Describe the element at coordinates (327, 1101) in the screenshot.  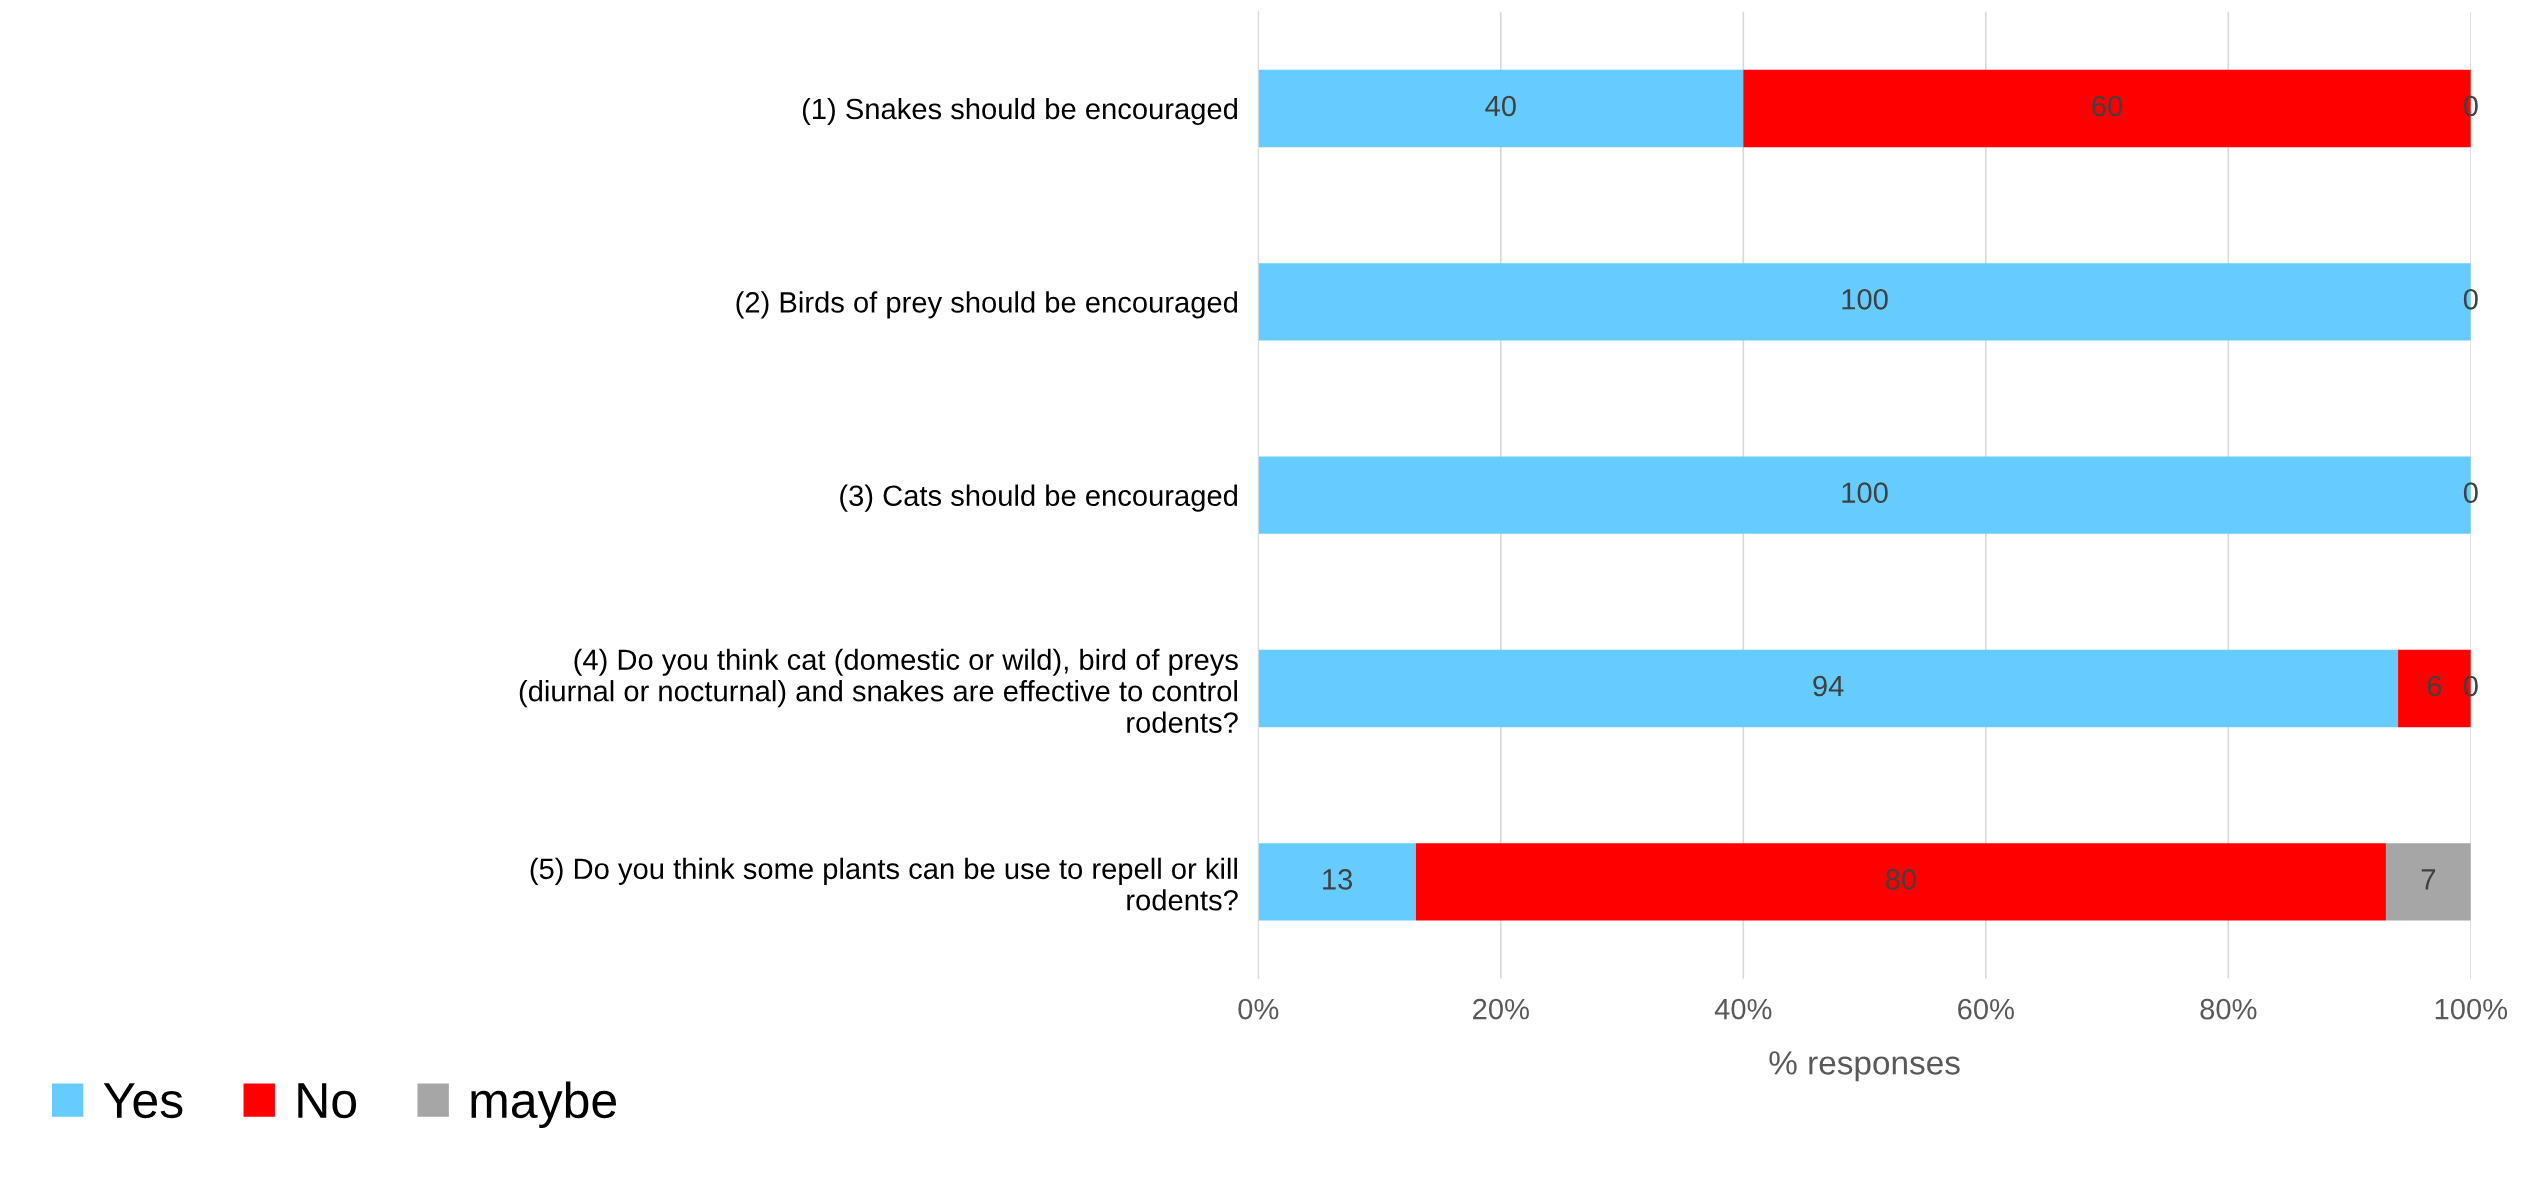
I see `legend-label: No` at that location.